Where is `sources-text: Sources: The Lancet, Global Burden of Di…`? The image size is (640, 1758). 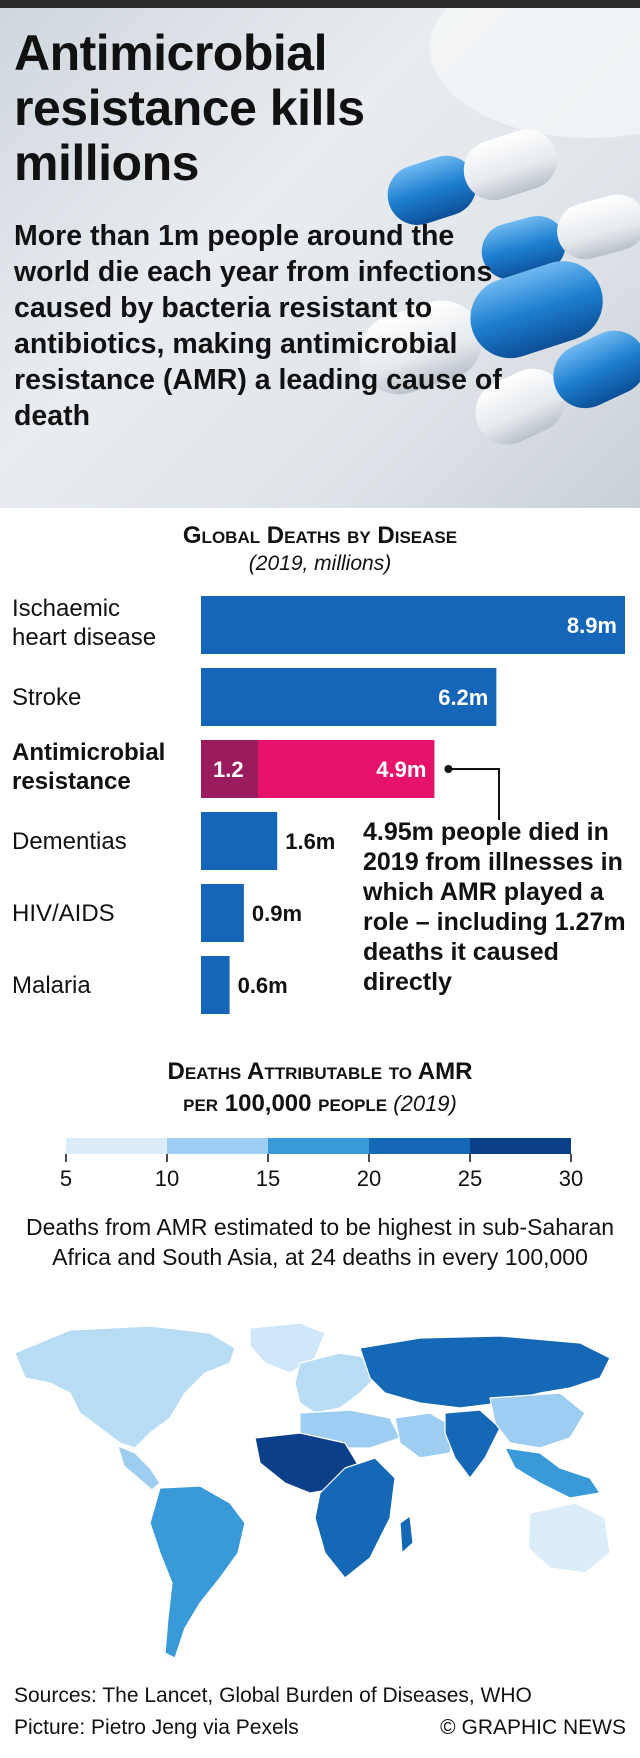
sources-text: Sources: The Lancet, Global Burden of Di… is located at coordinates (273, 1695).